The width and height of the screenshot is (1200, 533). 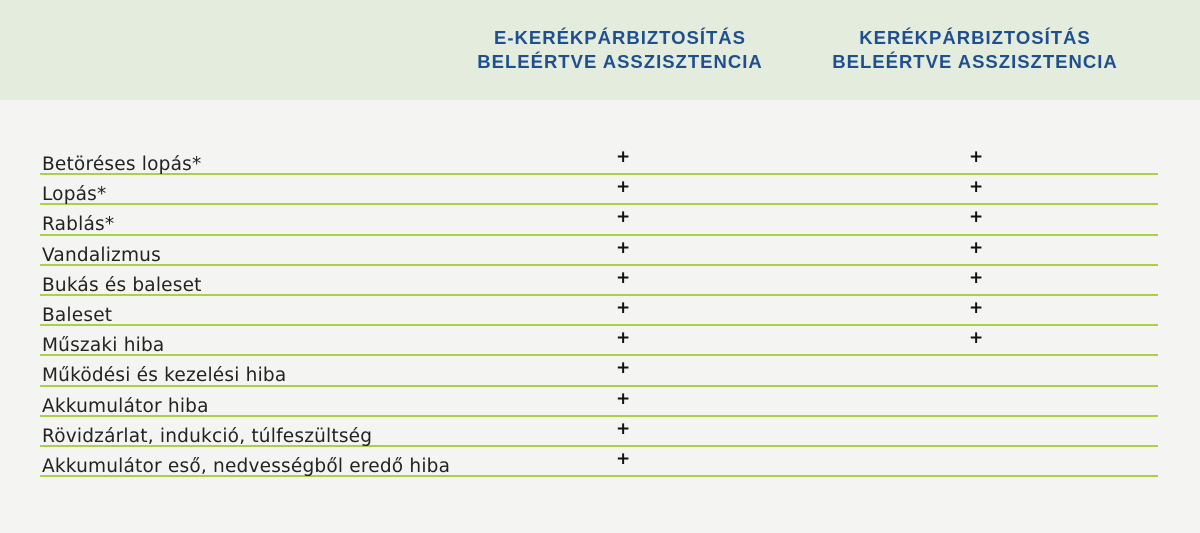 I want to click on column-header-line: KERÉKPÁRBIZTOSÍTÁS, so click(x=975, y=37).